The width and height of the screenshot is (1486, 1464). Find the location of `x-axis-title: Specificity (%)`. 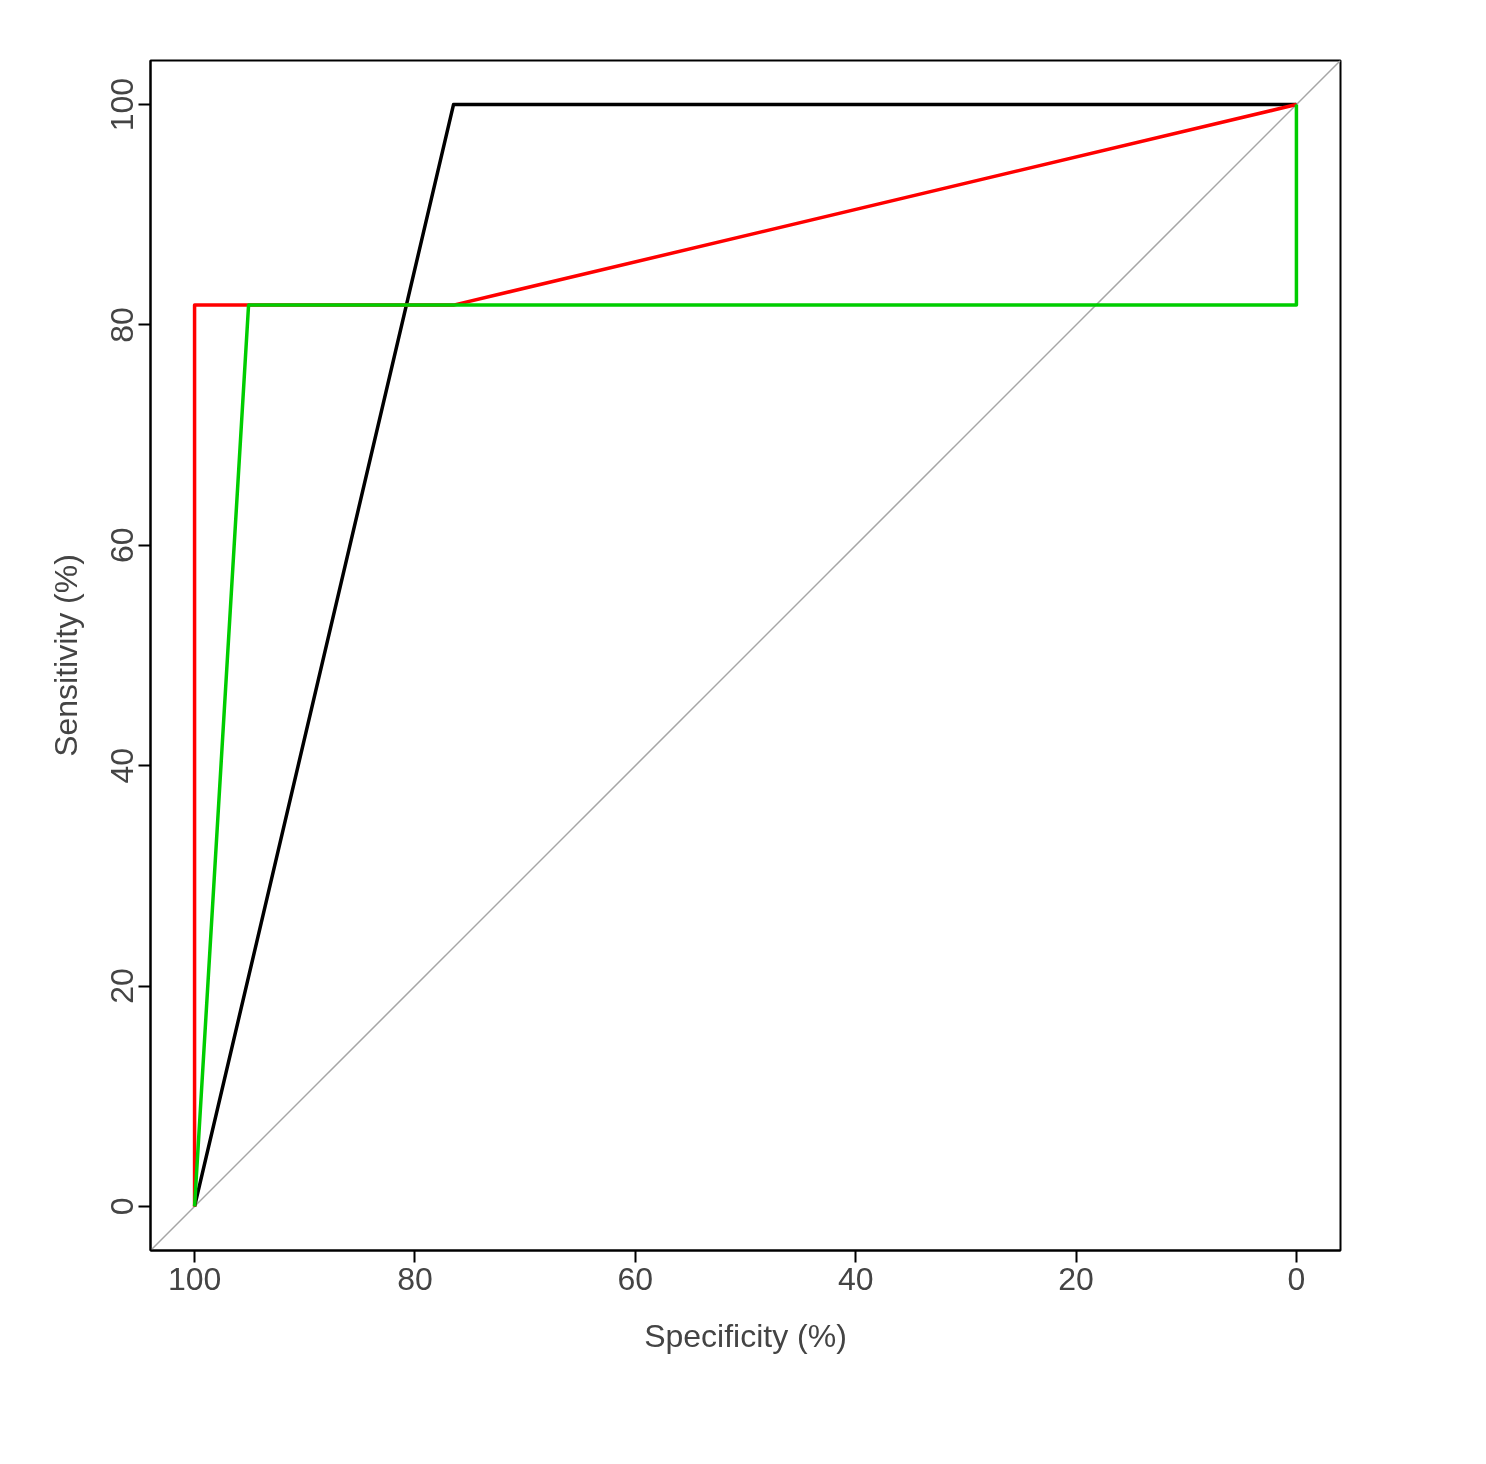

x-axis-title: Specificity (%) is located at coordinates (745, 1335).